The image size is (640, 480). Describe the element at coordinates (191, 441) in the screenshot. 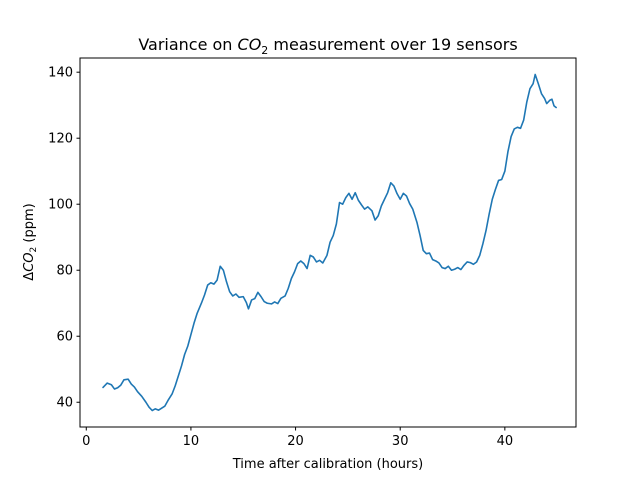

I see `x-tick-label: 10` at that location.